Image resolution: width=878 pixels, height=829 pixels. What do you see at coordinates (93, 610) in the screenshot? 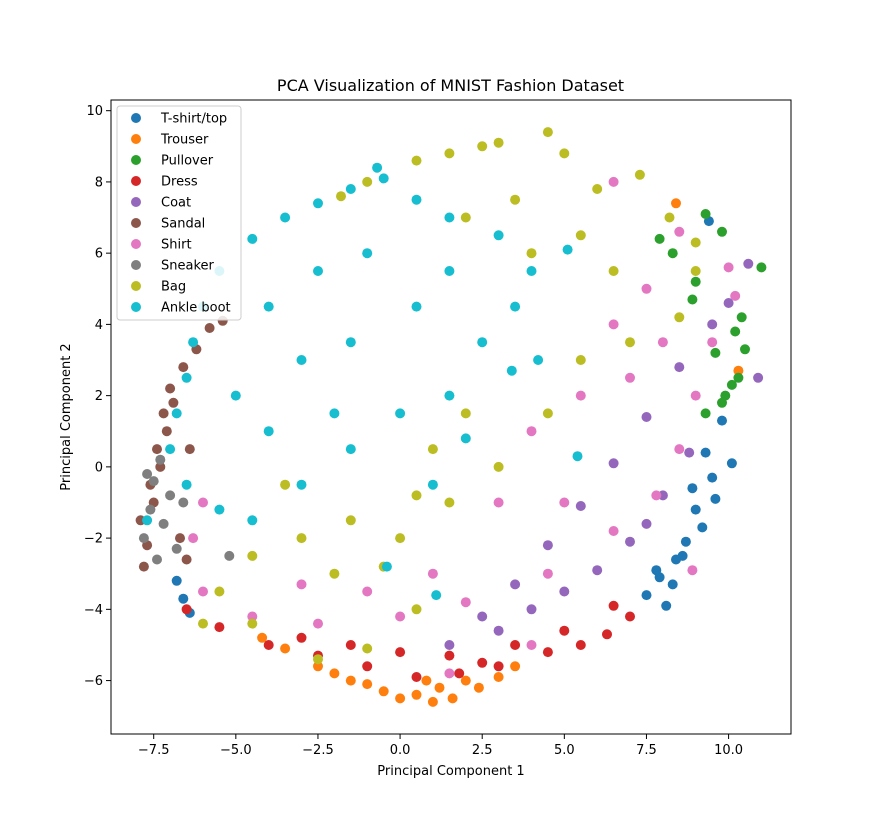
I see `y-tick-label: −4` at bounding box center [93, 610].